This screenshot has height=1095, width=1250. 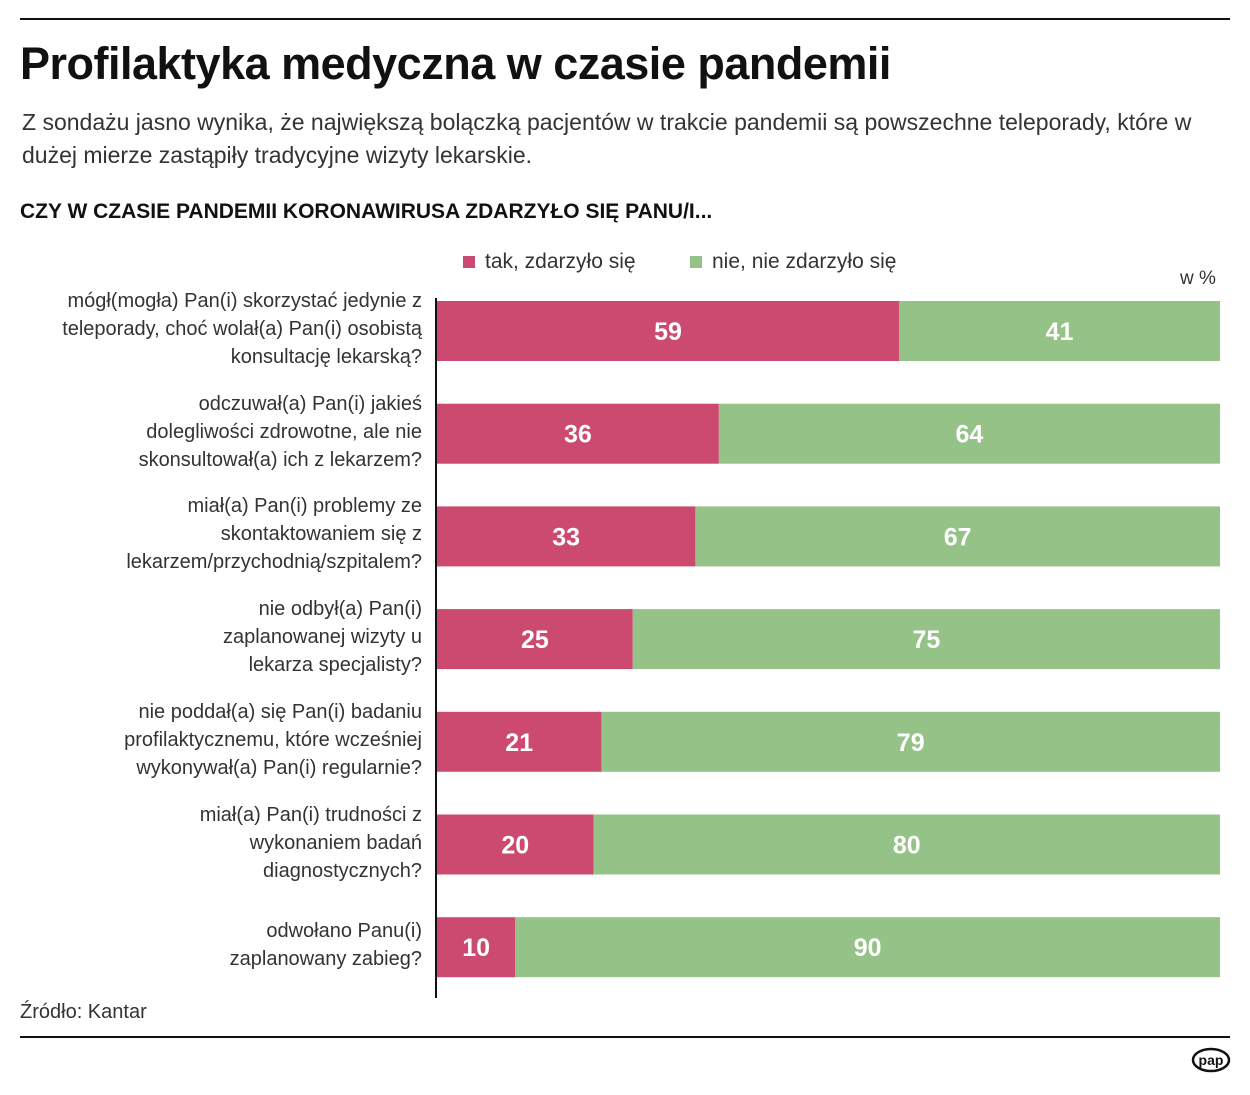 I want to click on data-label: 75, so click(x=926, y=640).